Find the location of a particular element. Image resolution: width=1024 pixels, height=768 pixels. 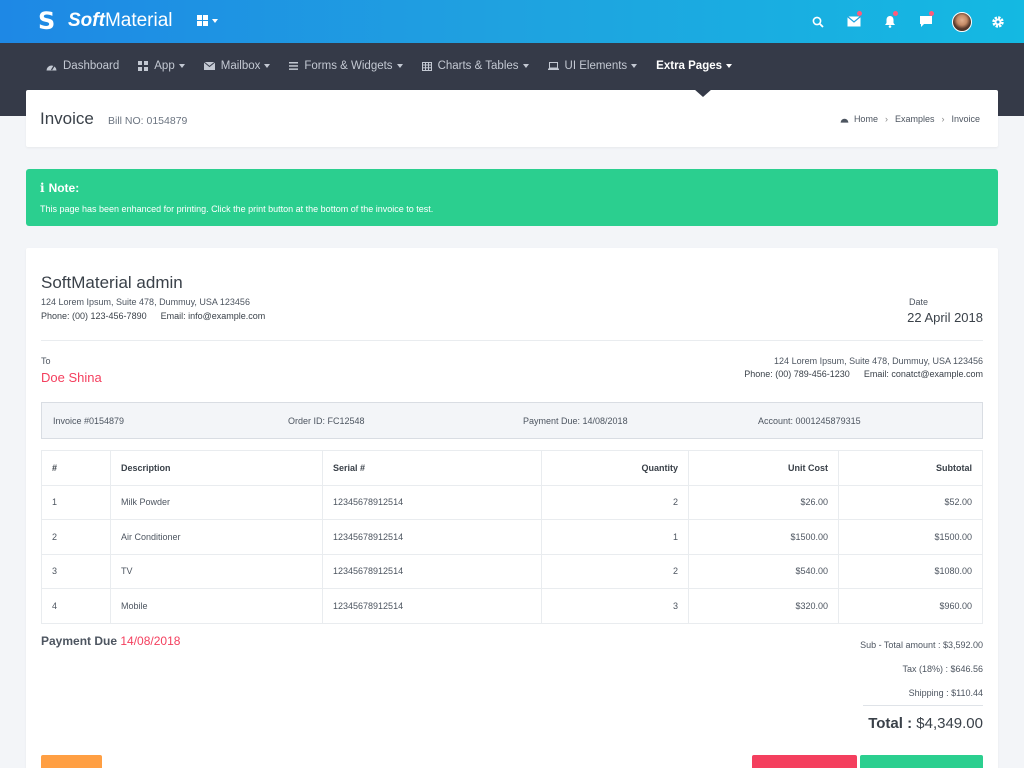

avatar is located at coordinates (962, 21).